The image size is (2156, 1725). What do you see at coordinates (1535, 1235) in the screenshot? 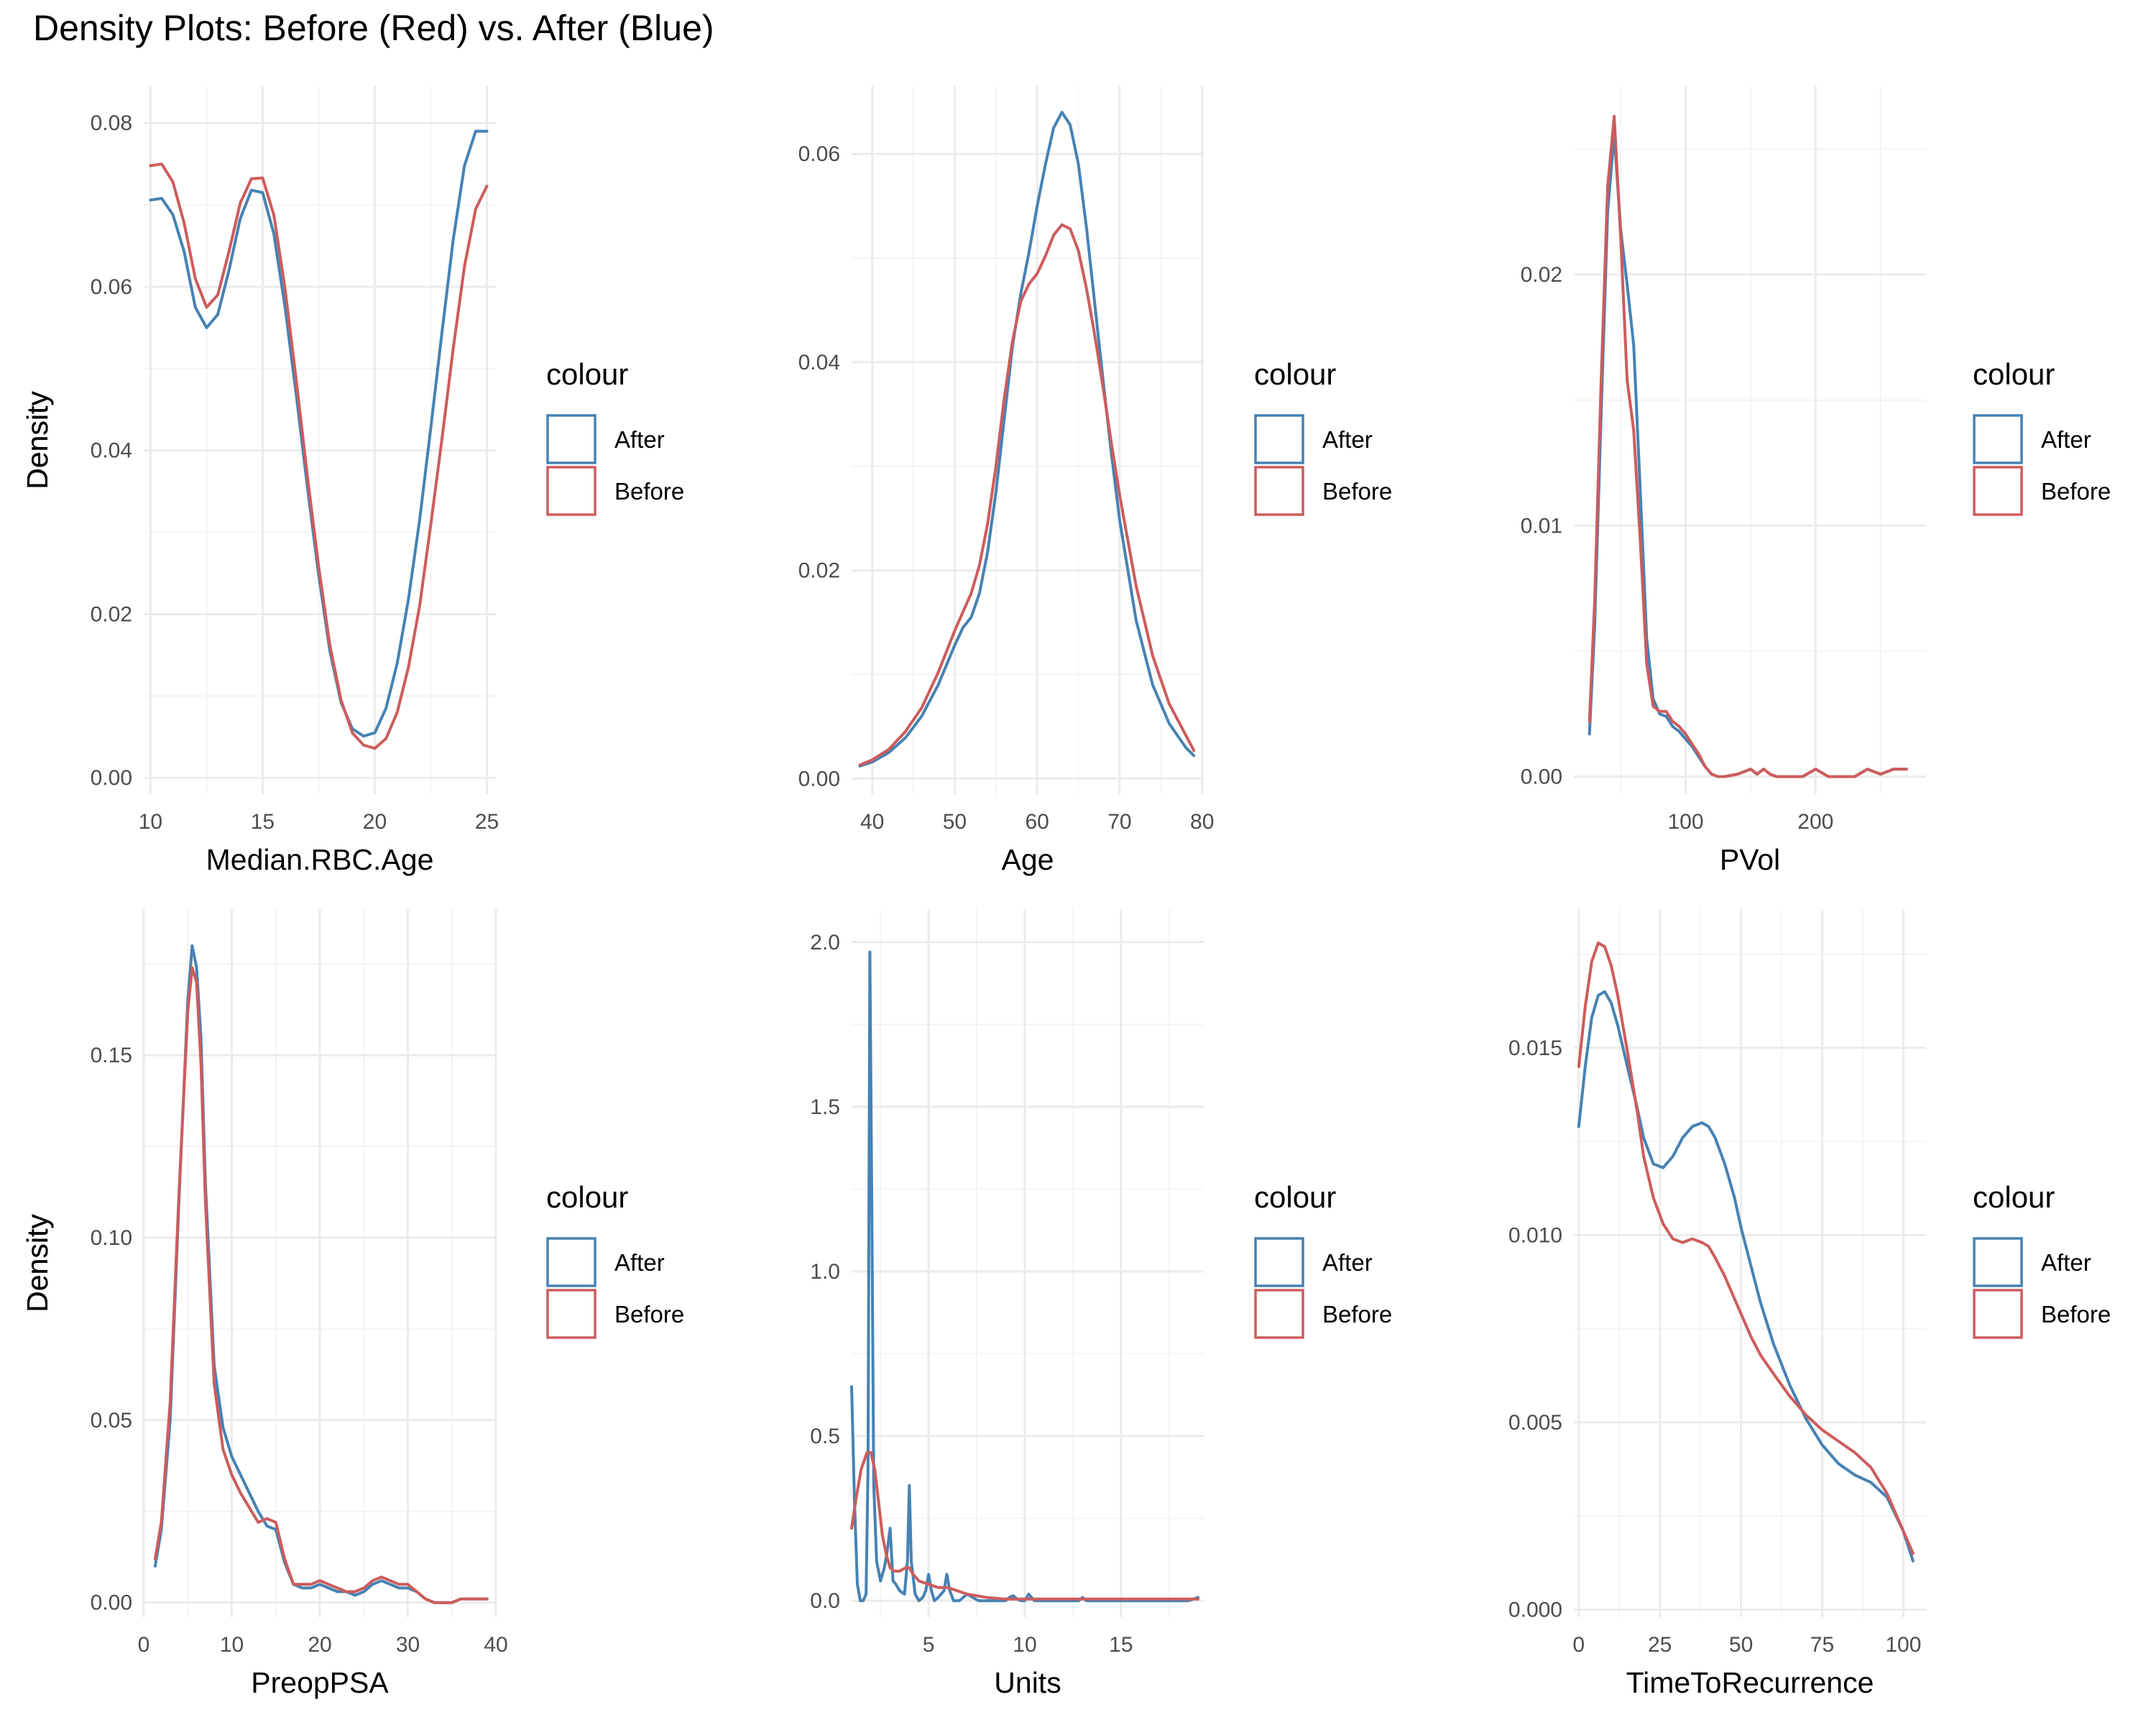
I see `y-tick-label: 0.010` at bounding box center [1535, 1235].